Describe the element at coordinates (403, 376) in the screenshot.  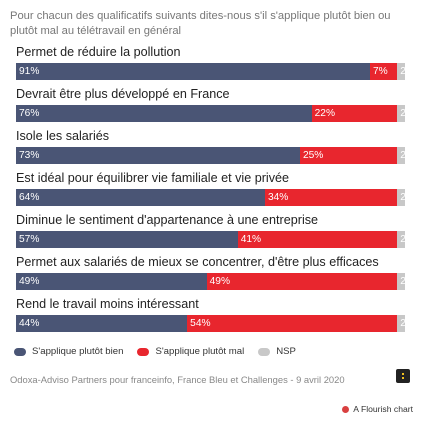
I see `menu-icon` at that location.